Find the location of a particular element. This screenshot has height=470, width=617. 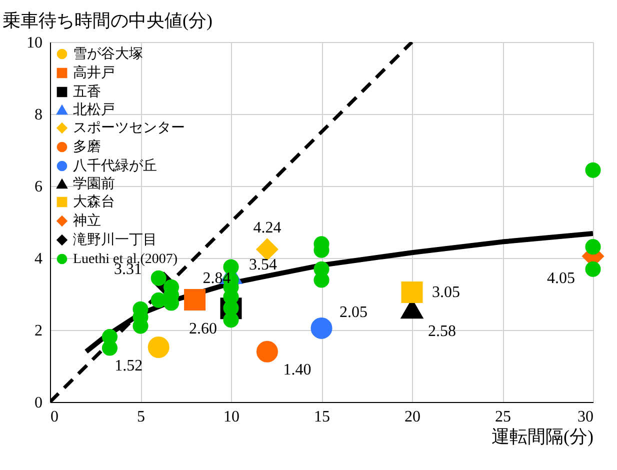

y-tick-label: 8 is located at coordinates (38, 115).